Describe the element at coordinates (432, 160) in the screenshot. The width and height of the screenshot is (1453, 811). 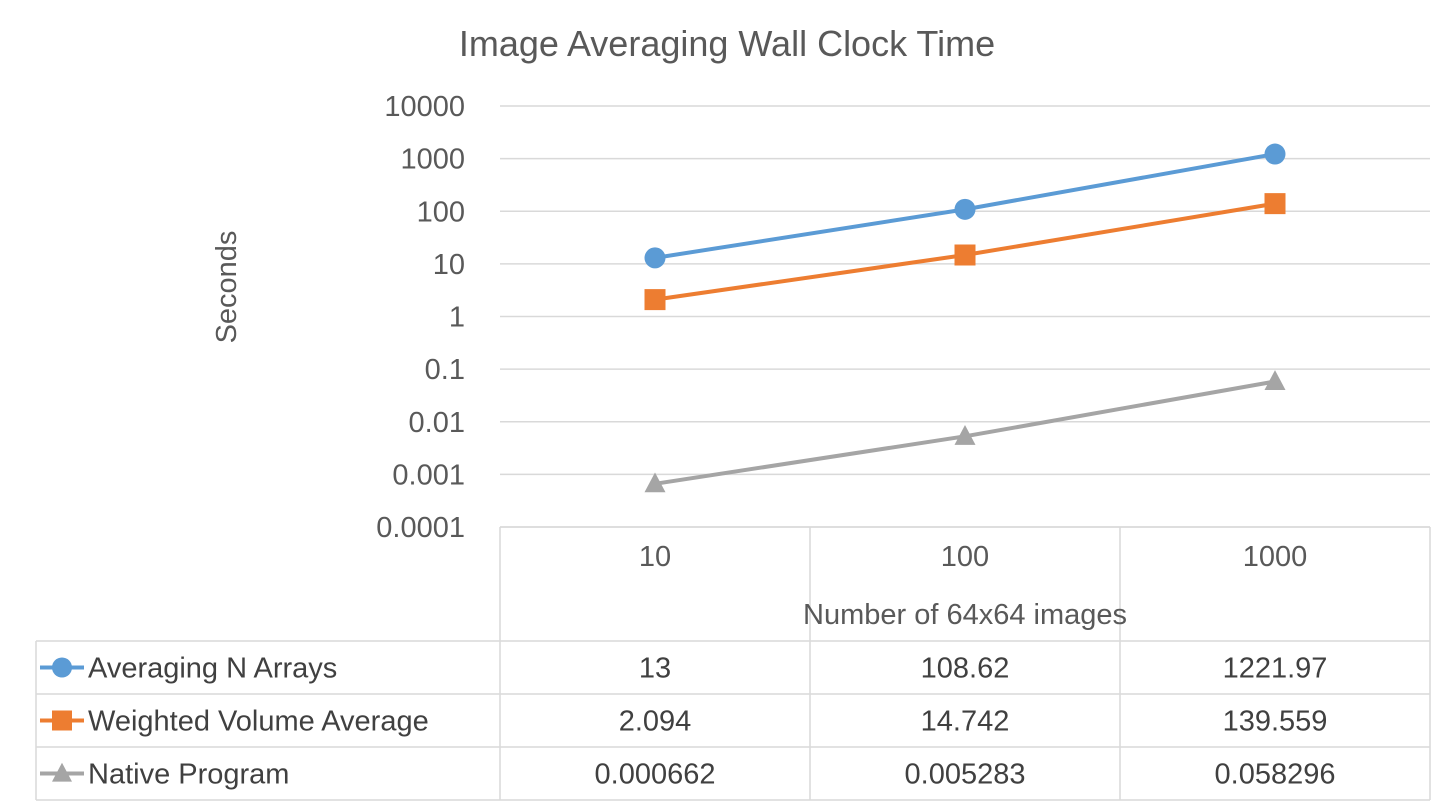
I see `y-tick-label: 1000` at that location.